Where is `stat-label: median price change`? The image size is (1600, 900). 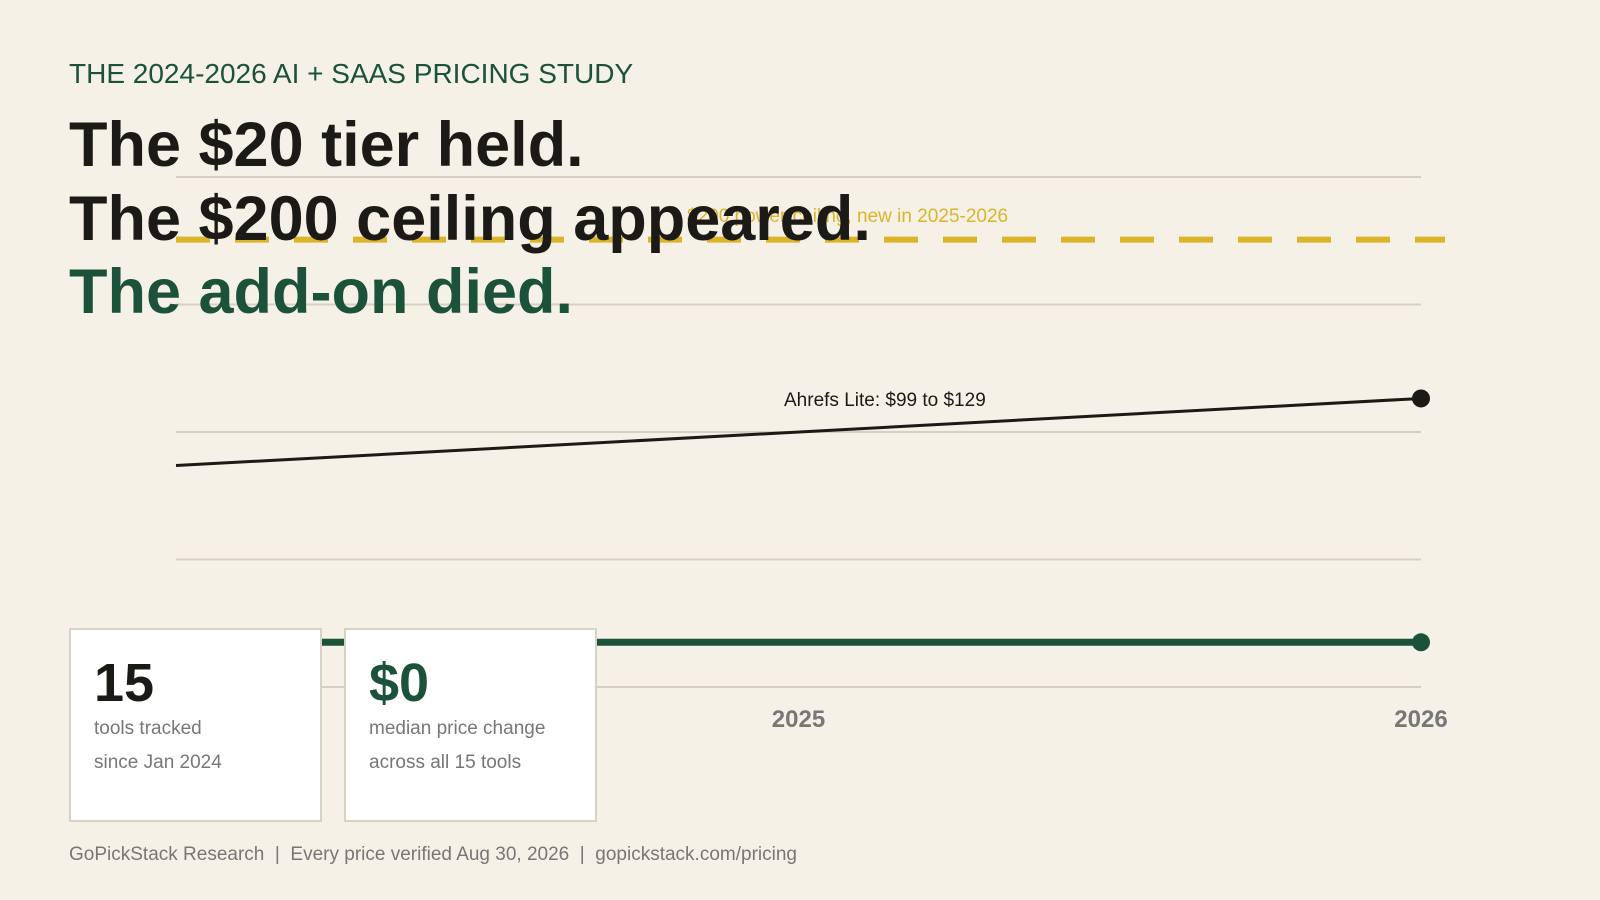 stat-label: median price change is located at coordinates (457, 728).